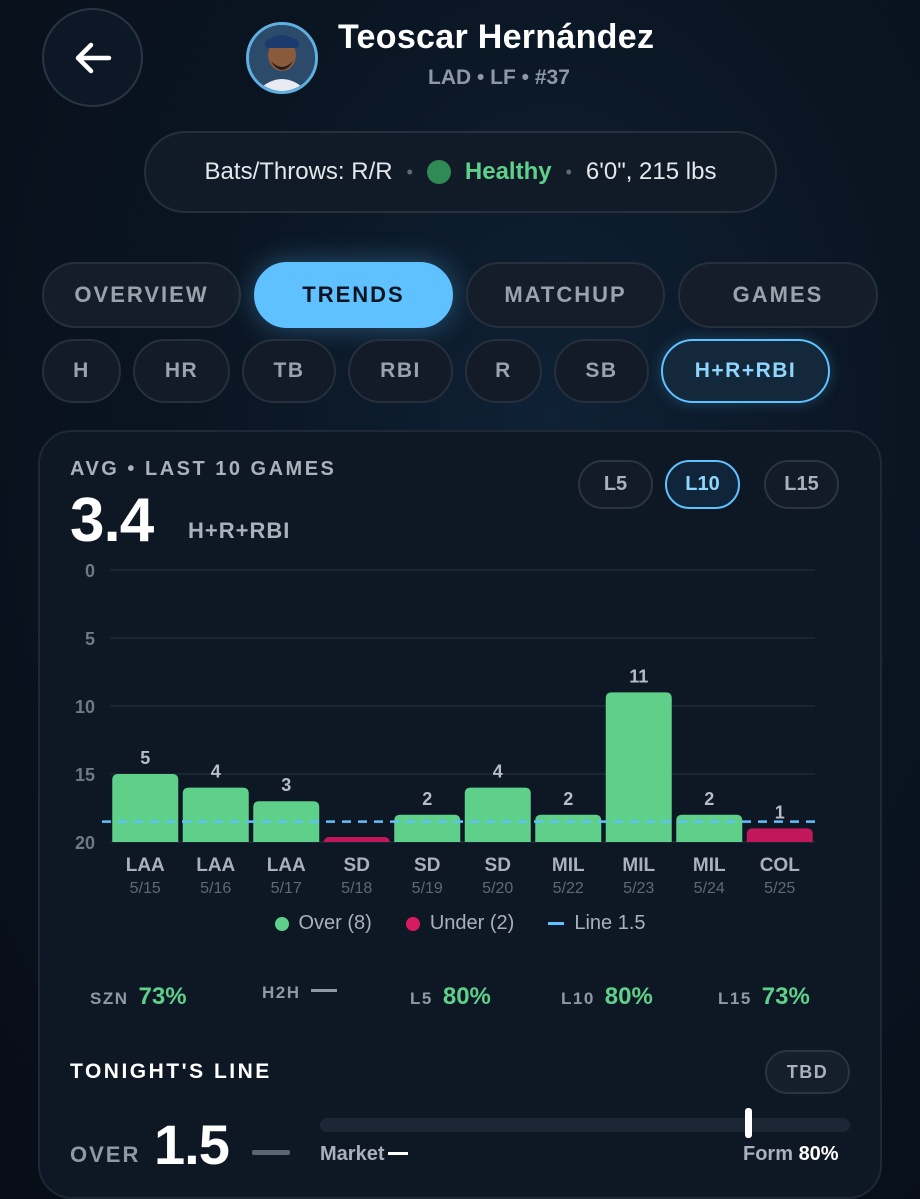 The height and width of the screenshot is (1199, 920). What do you see at coordinates (496, 37) in the screenshot?
I see `player-name: Teoscar Hernández` at bounding box center [496, 37].